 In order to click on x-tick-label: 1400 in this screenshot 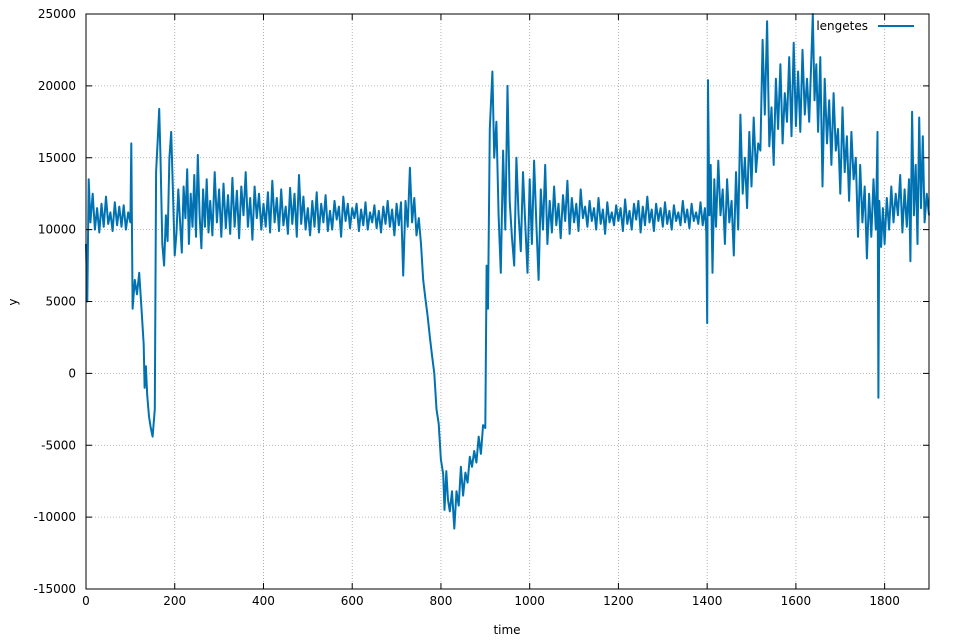, I will do `click(707, 601)`.